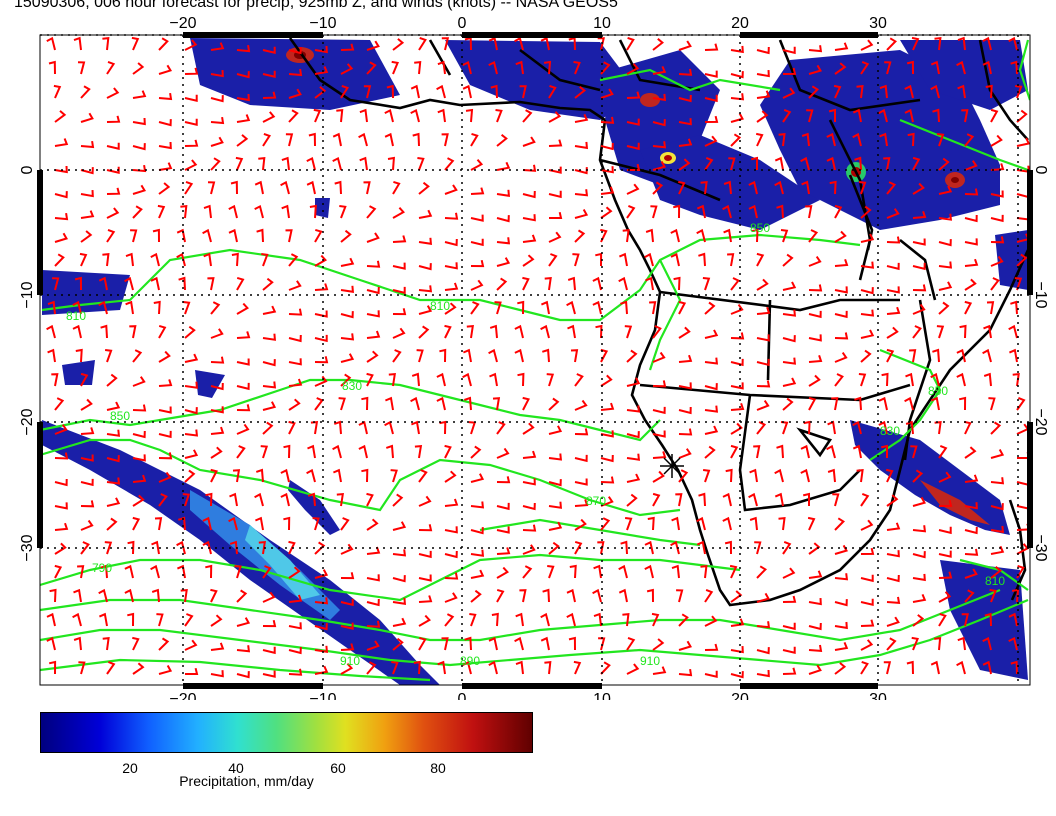  Describe the element at coordinates (236, 768) in the screenshot. I see `colorbar-tick: 40` at that location.